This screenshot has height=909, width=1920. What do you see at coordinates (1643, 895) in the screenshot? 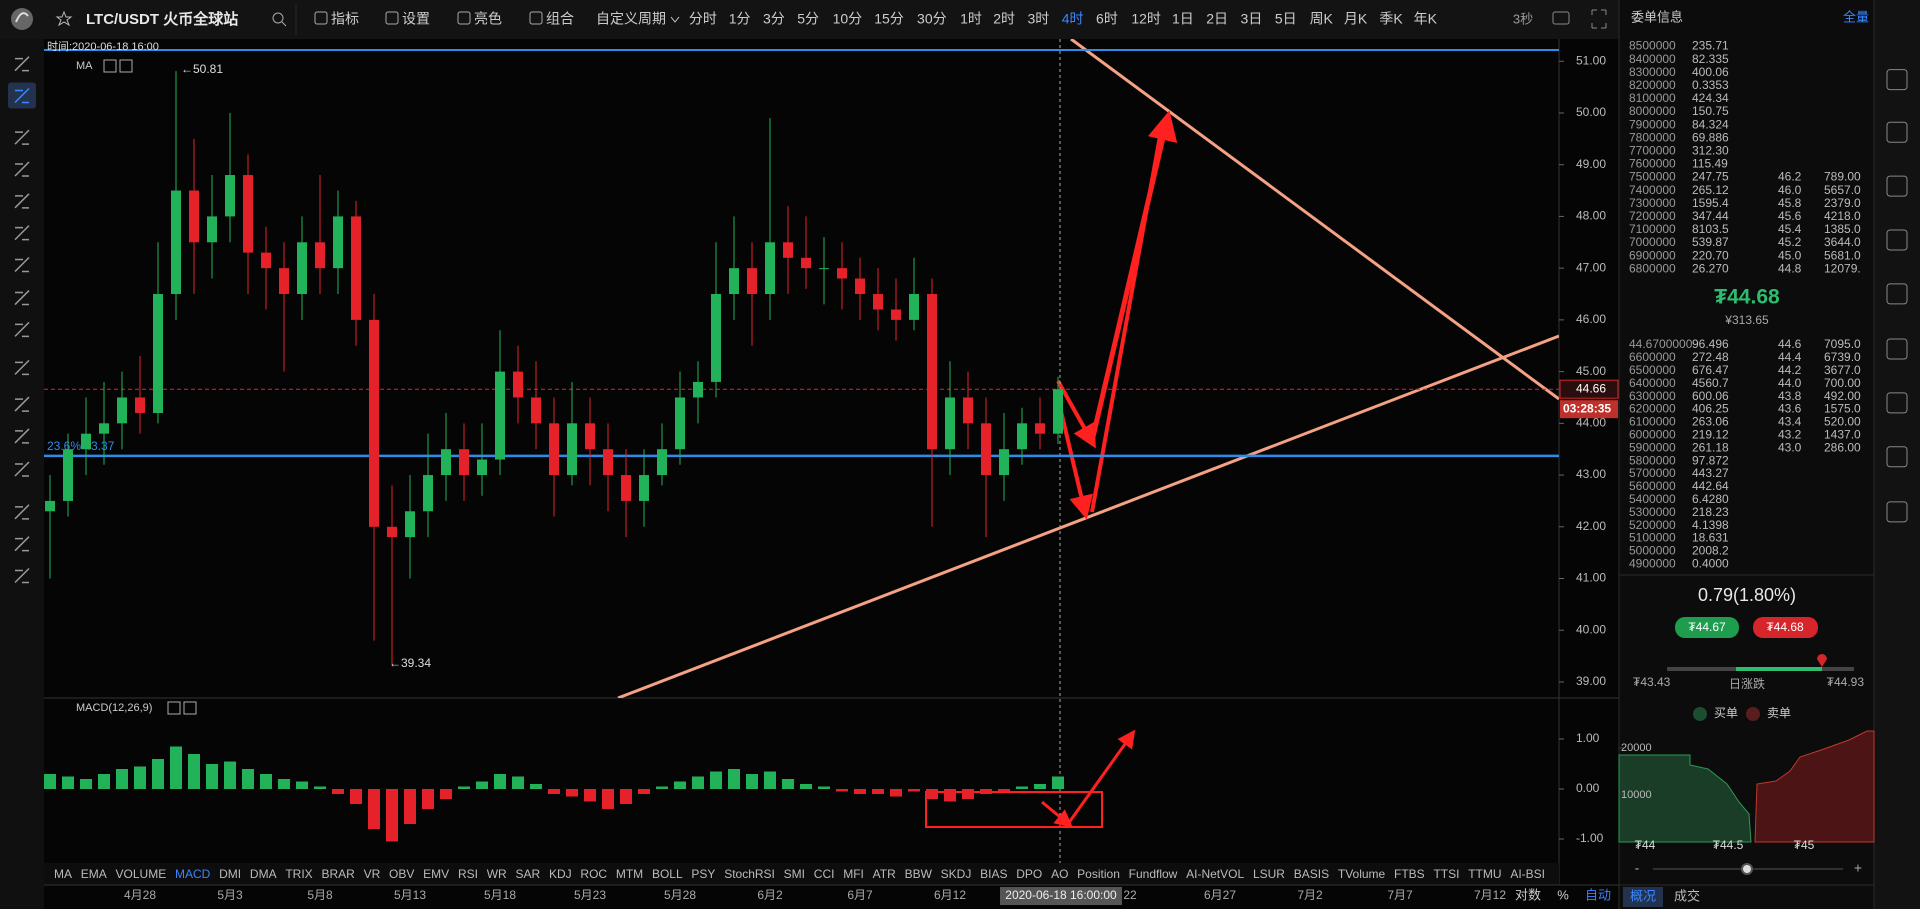
I see `panel-tab: 概况` at bounding box center [1643, 895].